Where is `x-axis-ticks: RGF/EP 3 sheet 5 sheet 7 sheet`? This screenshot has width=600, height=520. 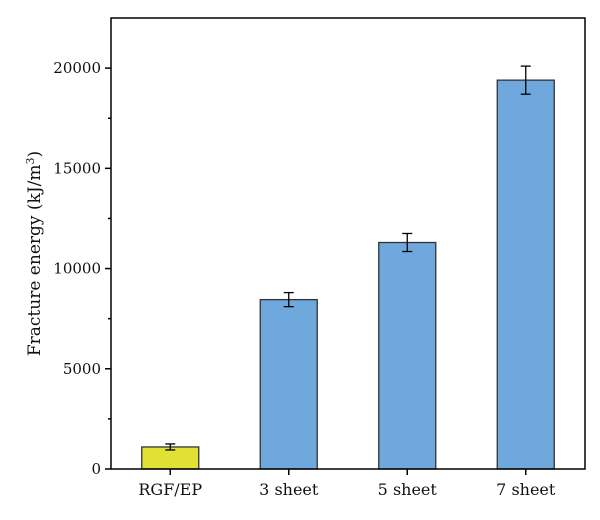
x-axis-ticks: RGF/EP 3 sheet 5 sheet 7 sheet is located at coordinates (347, 484).